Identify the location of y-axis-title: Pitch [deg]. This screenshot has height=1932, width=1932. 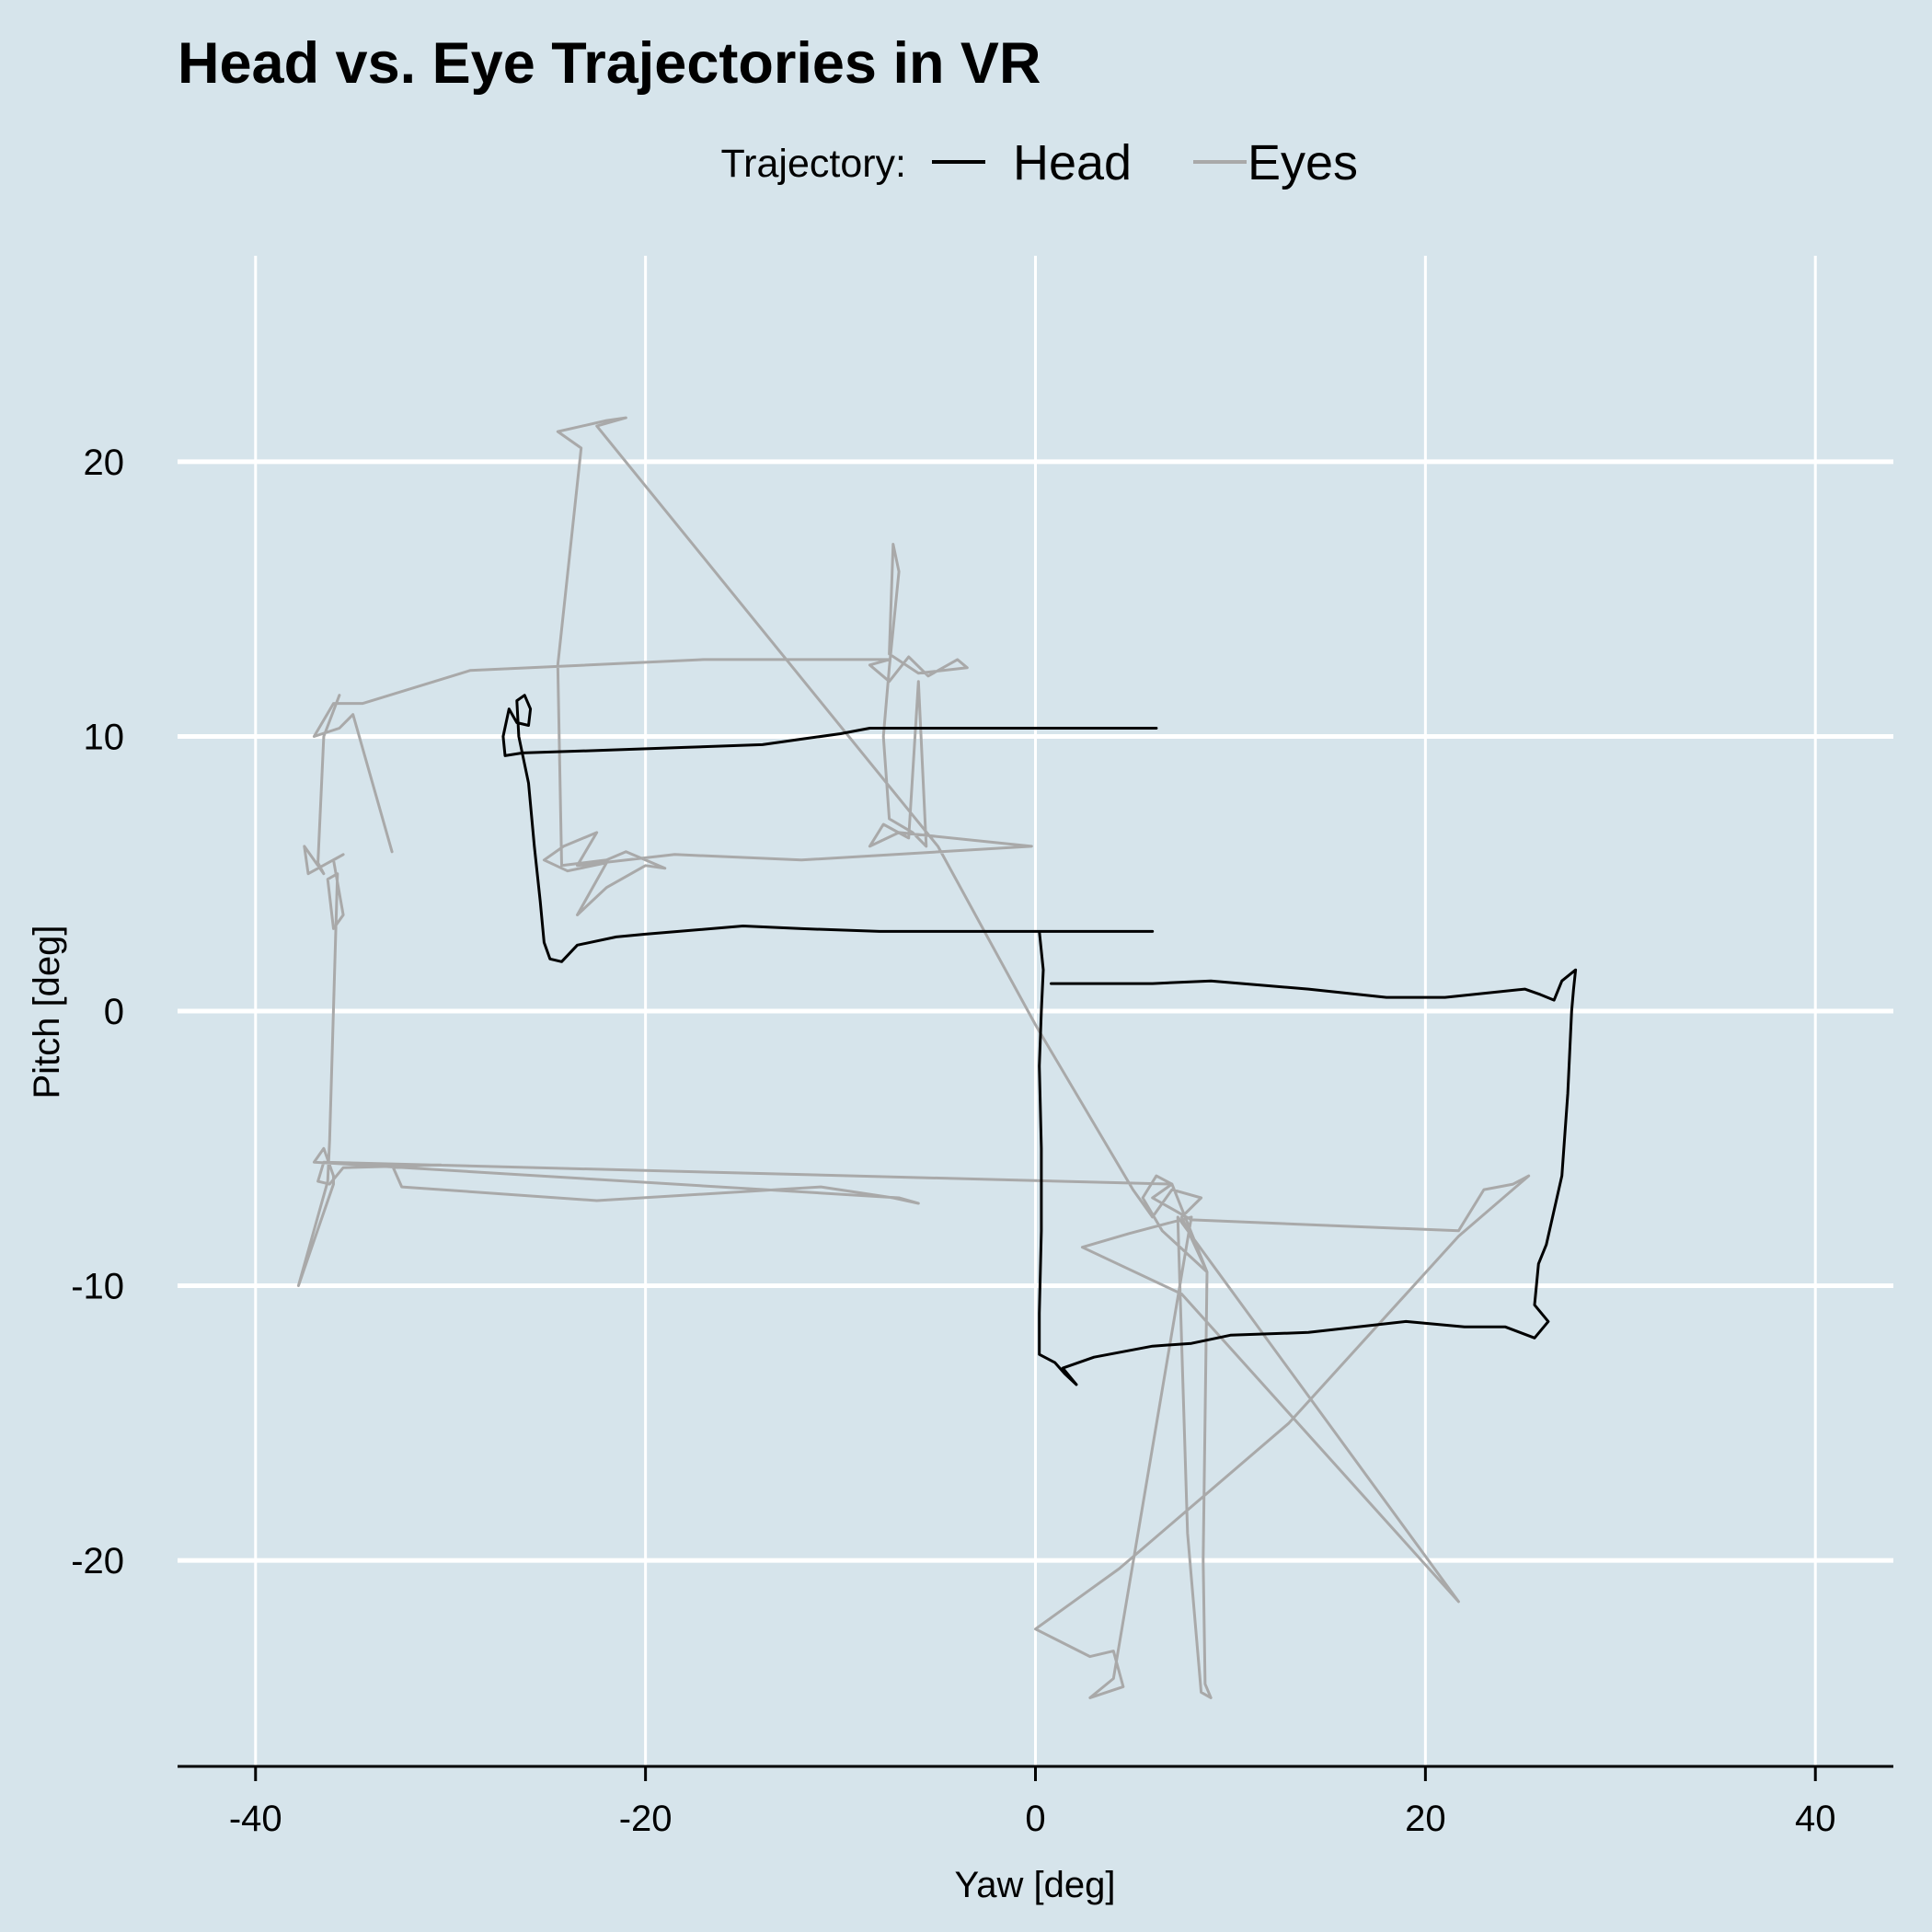
(47, 1011).